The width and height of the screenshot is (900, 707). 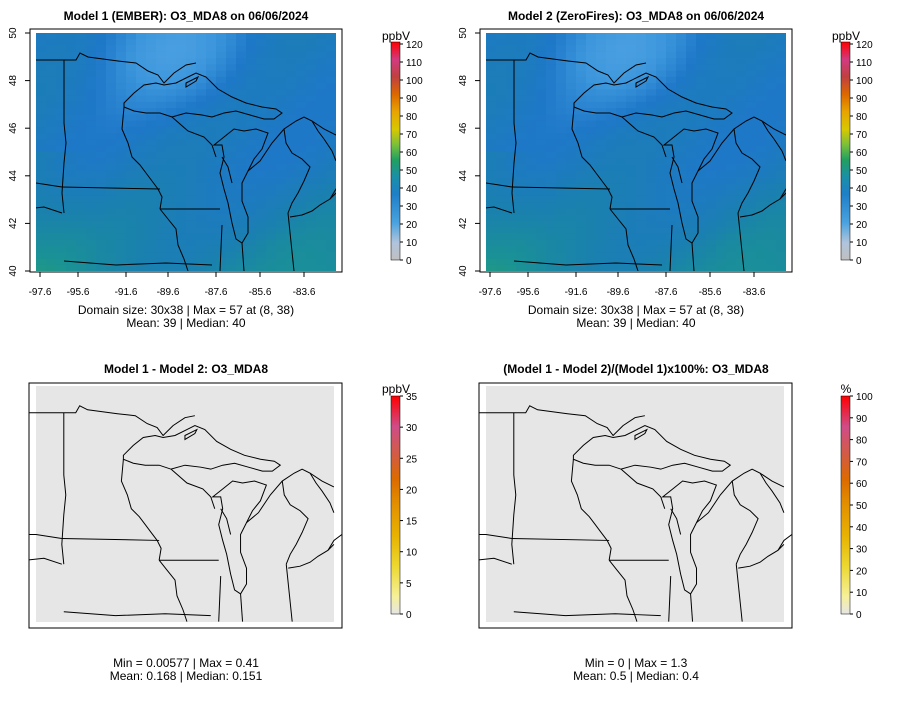 What do you see at coordinates (186, 310) in the screenshot?
I see `panel1-stats-line1: Domain size: 30x38 | Max = 57 at (8, 38)` at bounding box center [186, 310].